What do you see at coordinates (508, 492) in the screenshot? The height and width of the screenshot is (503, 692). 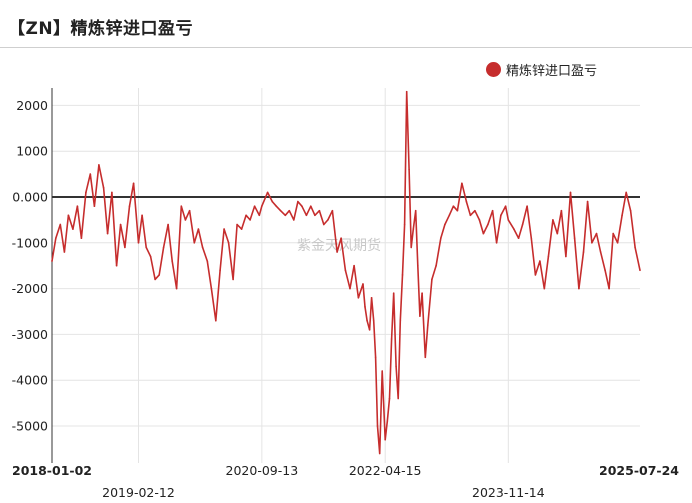 I see `x-tick-label: 2023-11-14` at bounding box center [508, 492].